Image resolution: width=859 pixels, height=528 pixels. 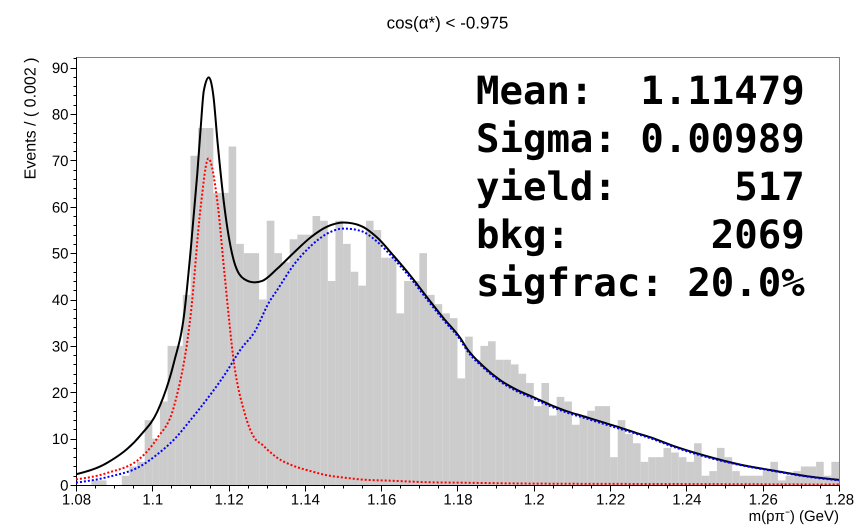 What do you see at coordinates (60, 439) in the screenshot?
I see `y-tick-label: 10` at bounding box center [60, 439].